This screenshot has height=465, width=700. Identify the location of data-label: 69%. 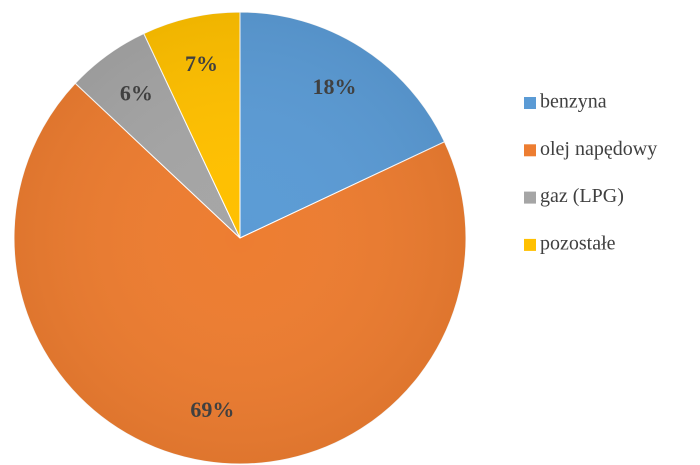
(212, 409).